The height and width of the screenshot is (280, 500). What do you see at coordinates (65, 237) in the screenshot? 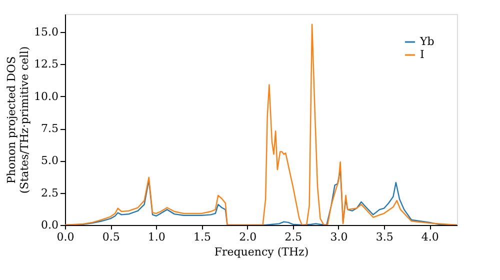
I see `x-tick-label: 0.0` at bounding box center [65, 237].